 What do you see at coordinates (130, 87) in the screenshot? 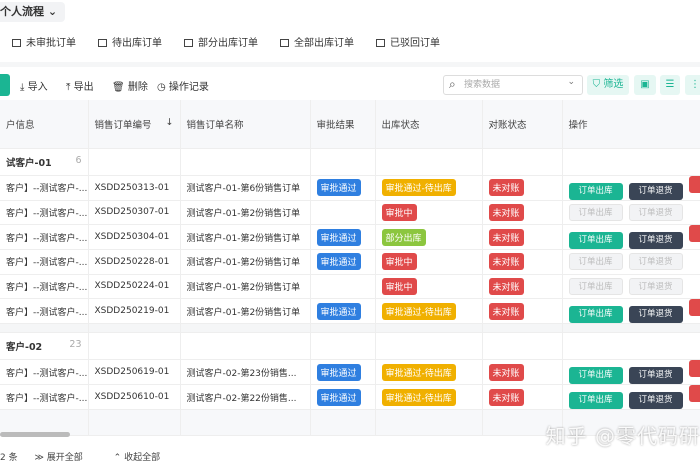
I see `delete-button: 🗑 删除` at bounding box center [130, 87].